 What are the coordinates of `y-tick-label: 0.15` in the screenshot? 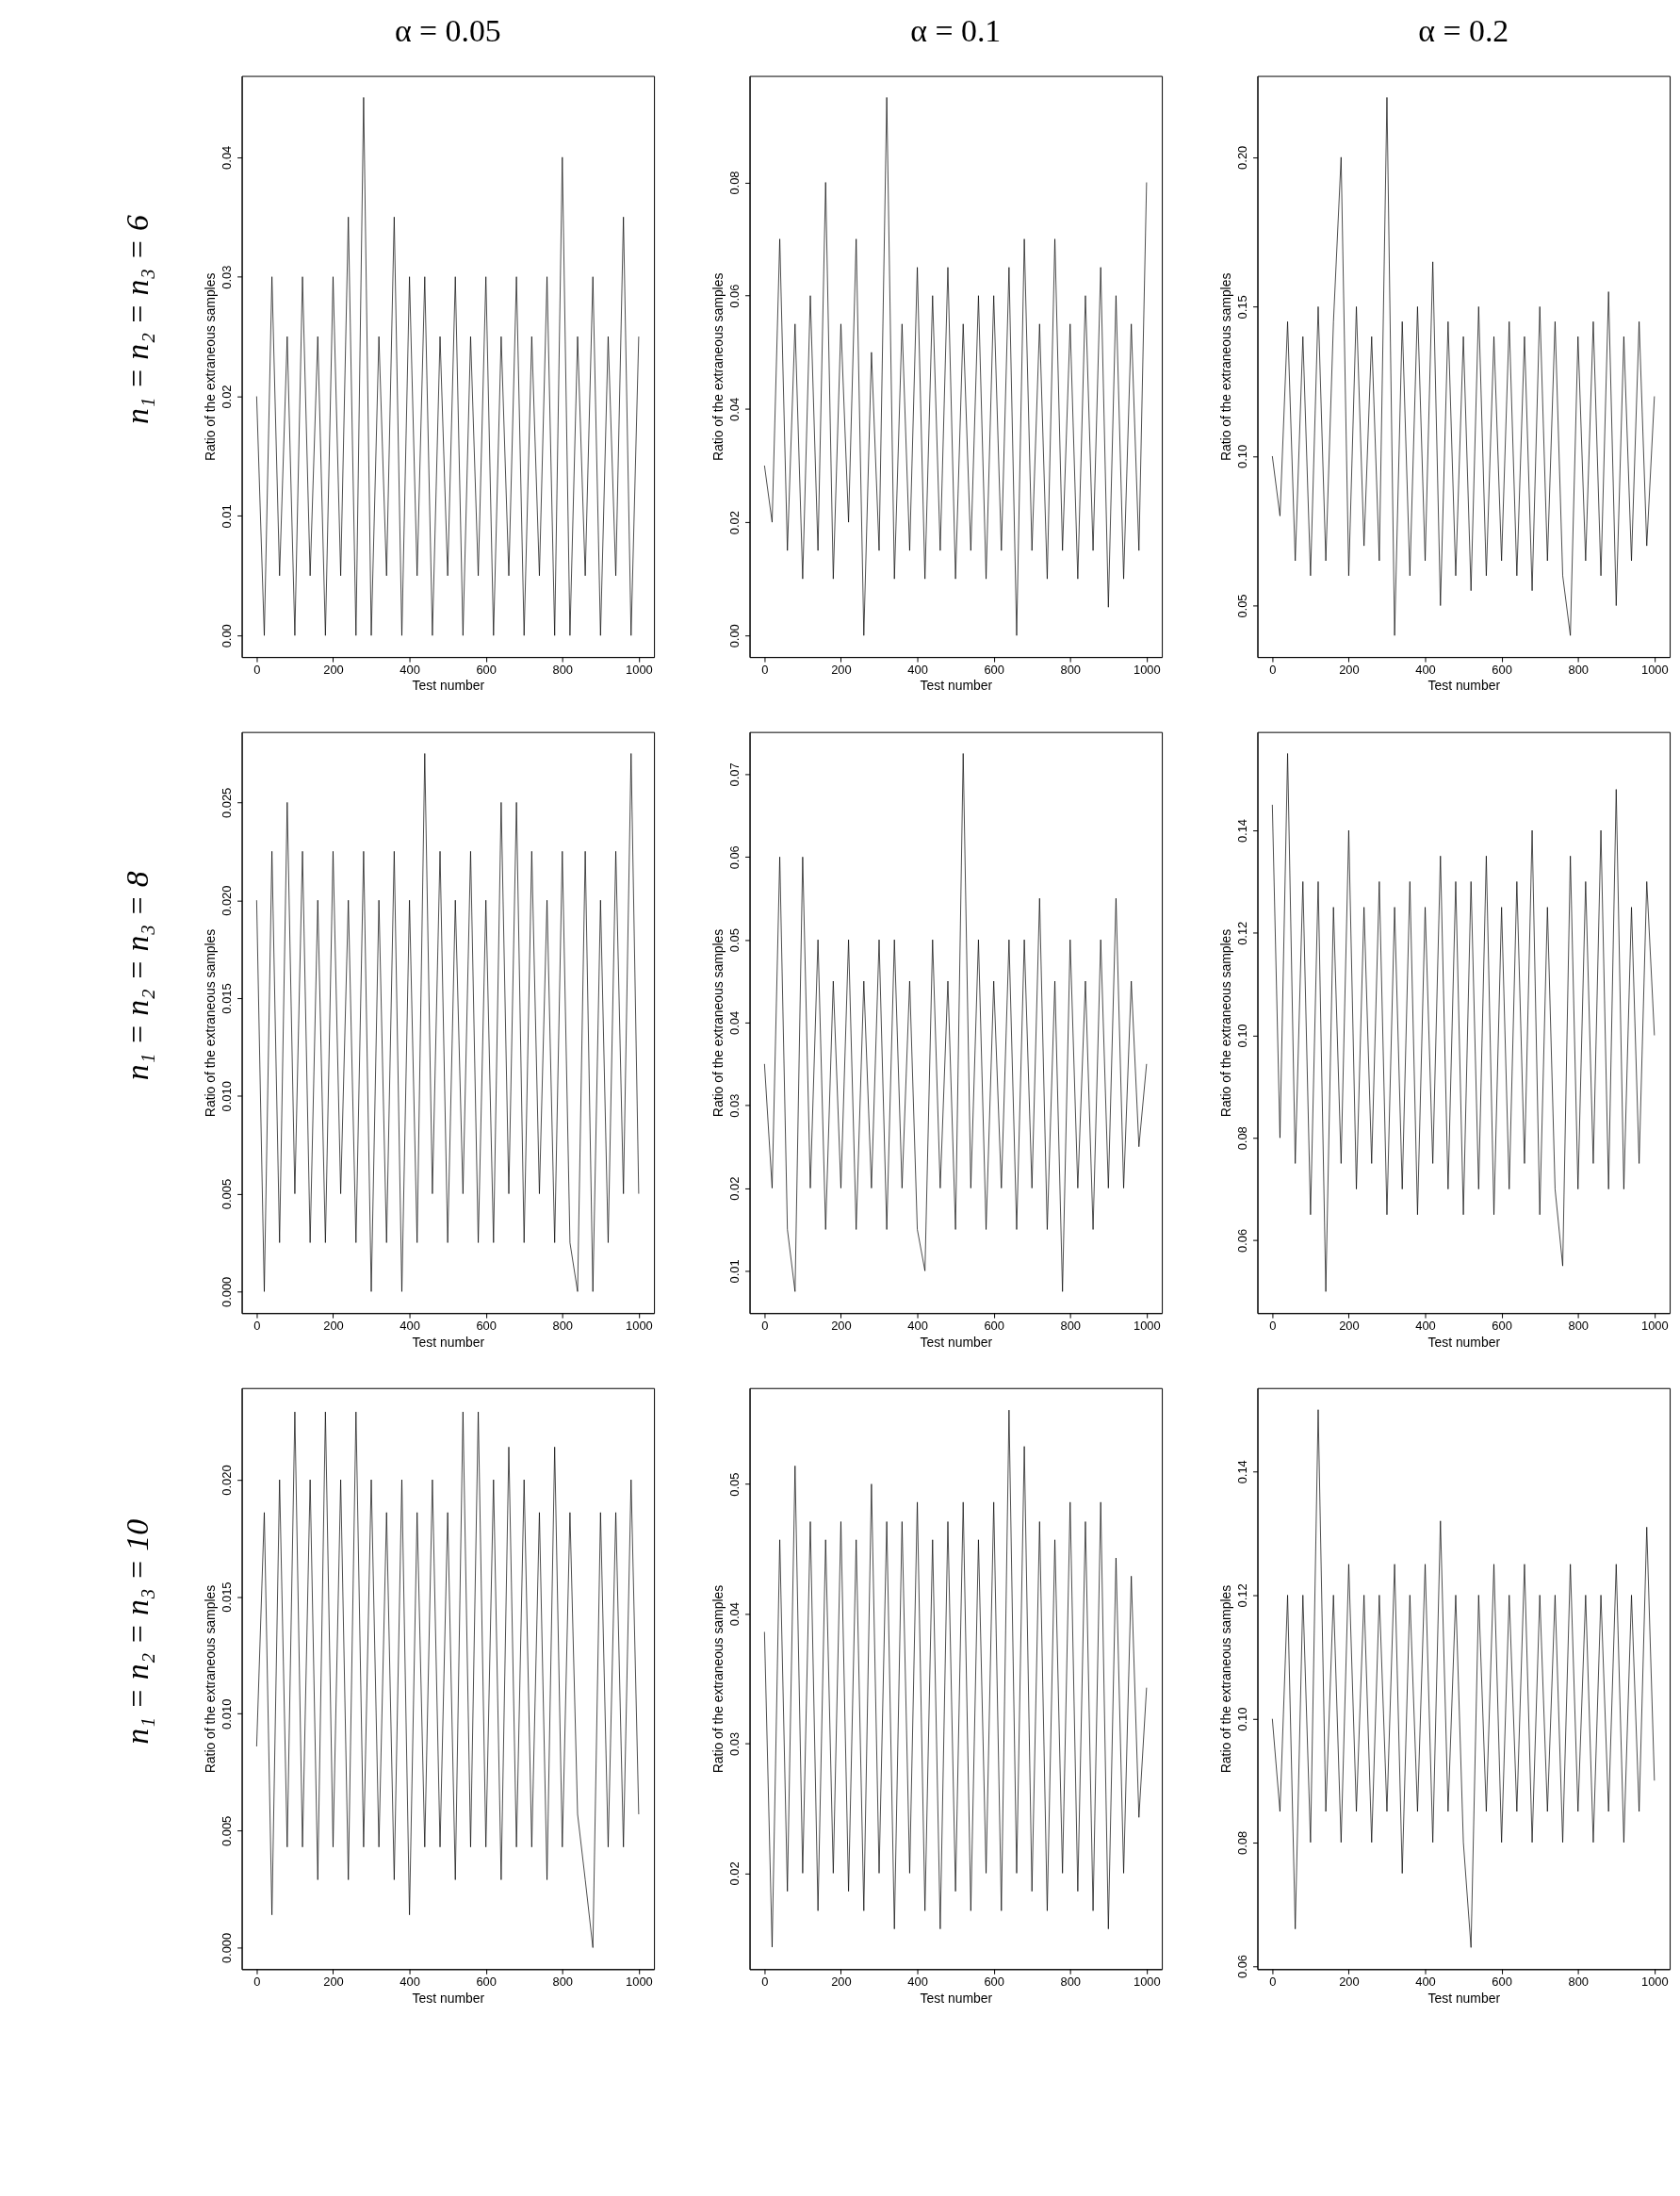 It's located at (1242, 307).